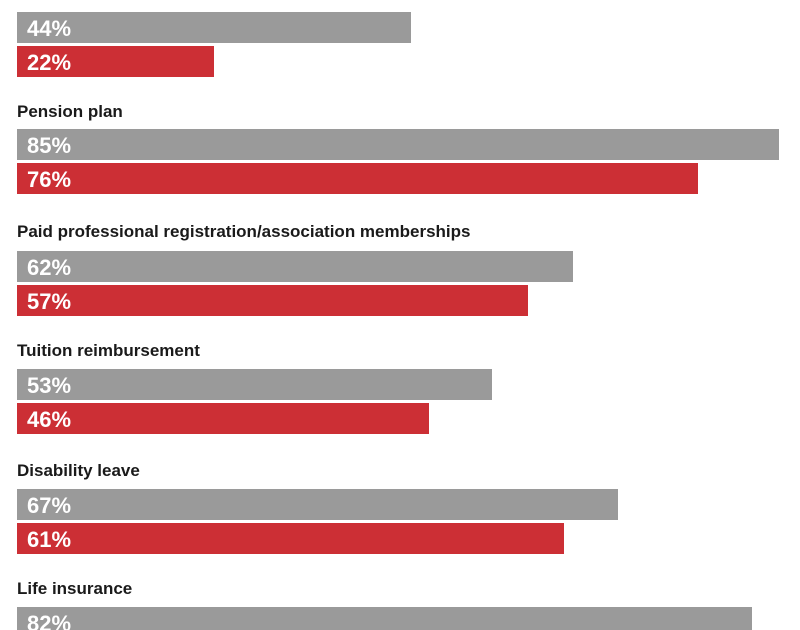  Describe the element at coordinates (49, 419) in the screenshot. I see `data-label: 46%` at that location.